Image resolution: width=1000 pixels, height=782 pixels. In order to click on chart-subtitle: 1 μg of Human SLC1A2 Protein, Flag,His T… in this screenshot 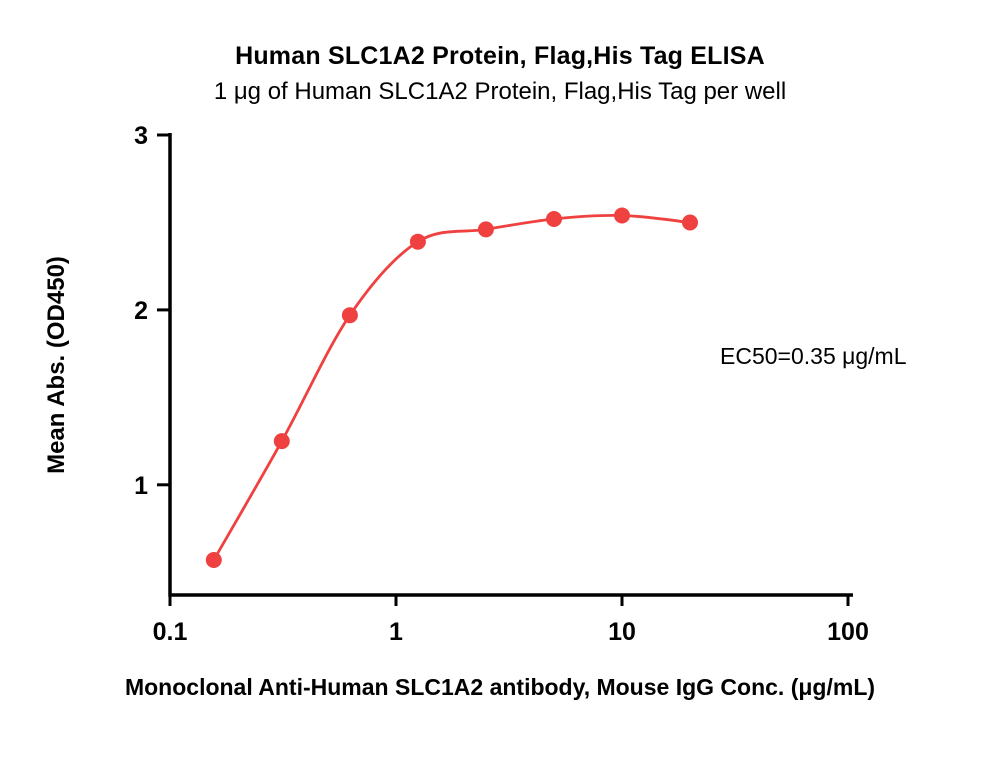, I will do `click(500, 91)`.